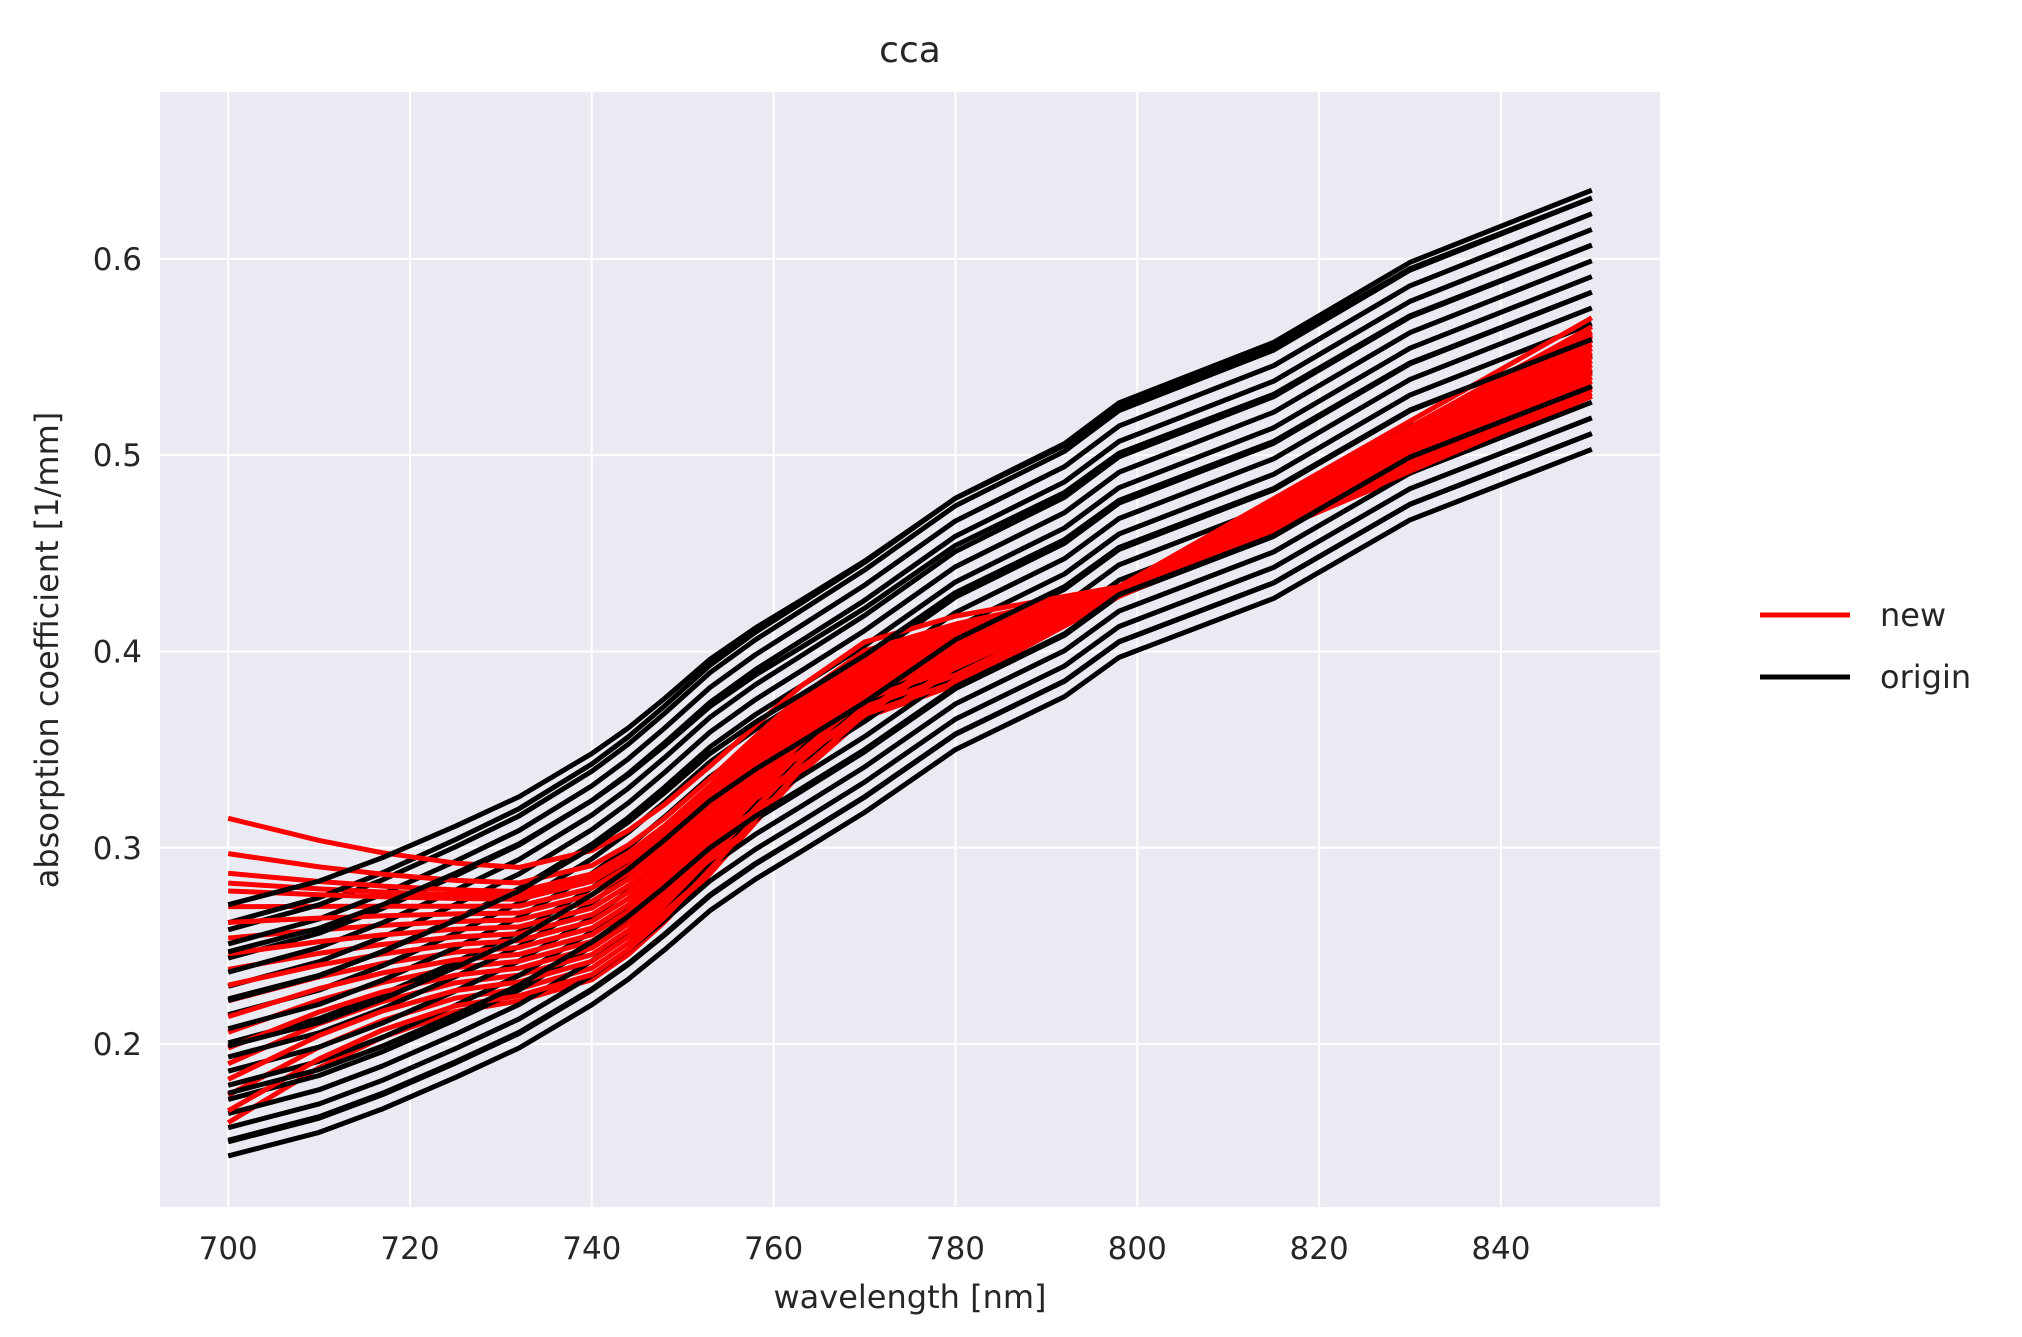 The image size is (2022, 1337). What do you see at coordinates (1865, 646) in the screenshot?
I see `legend: new origin` at bounding box center [1865, 646].